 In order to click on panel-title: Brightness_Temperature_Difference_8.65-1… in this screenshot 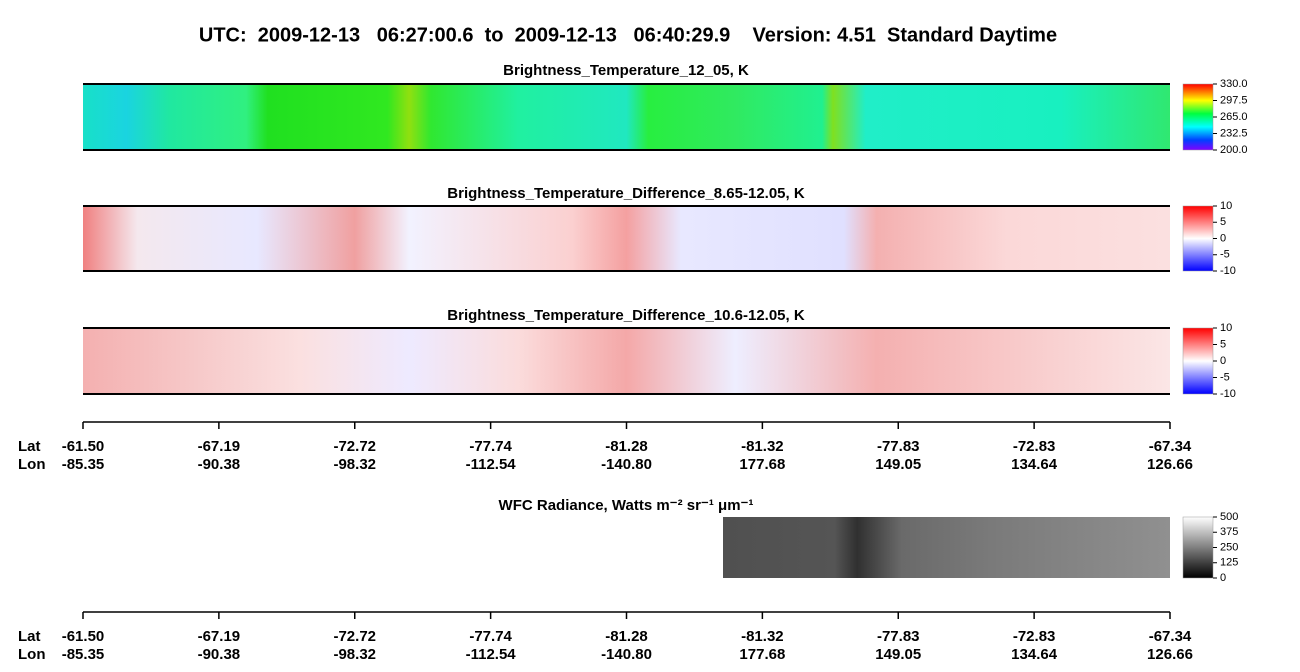, I will do `click(626, 193)`.